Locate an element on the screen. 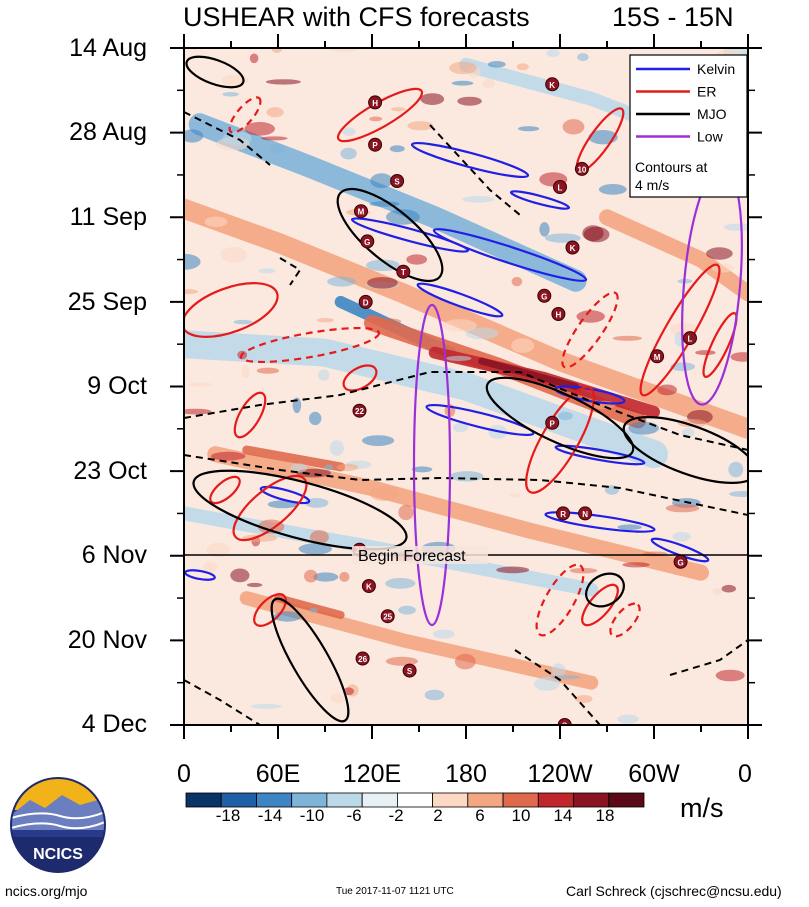 This screenshot has width=809, height=907. storm-label: 25 is located at coordinates (387, 617).